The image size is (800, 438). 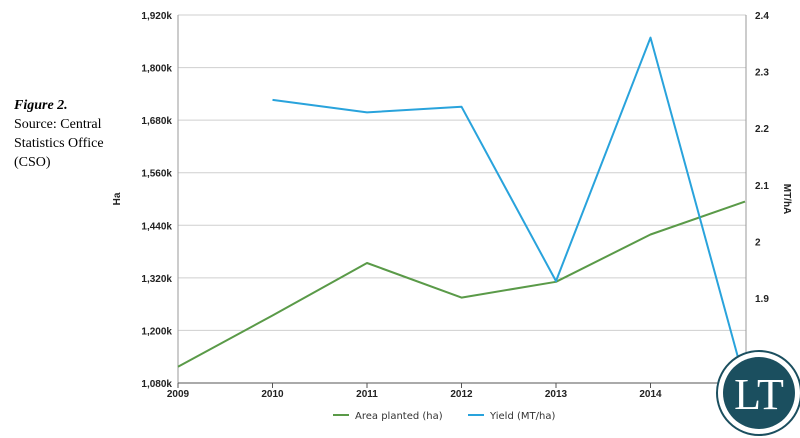 What do you see at coordinates (156, 174) in the screenshot?
I see `y-tick-label: 1,560k` at bounding box center [156, 174].